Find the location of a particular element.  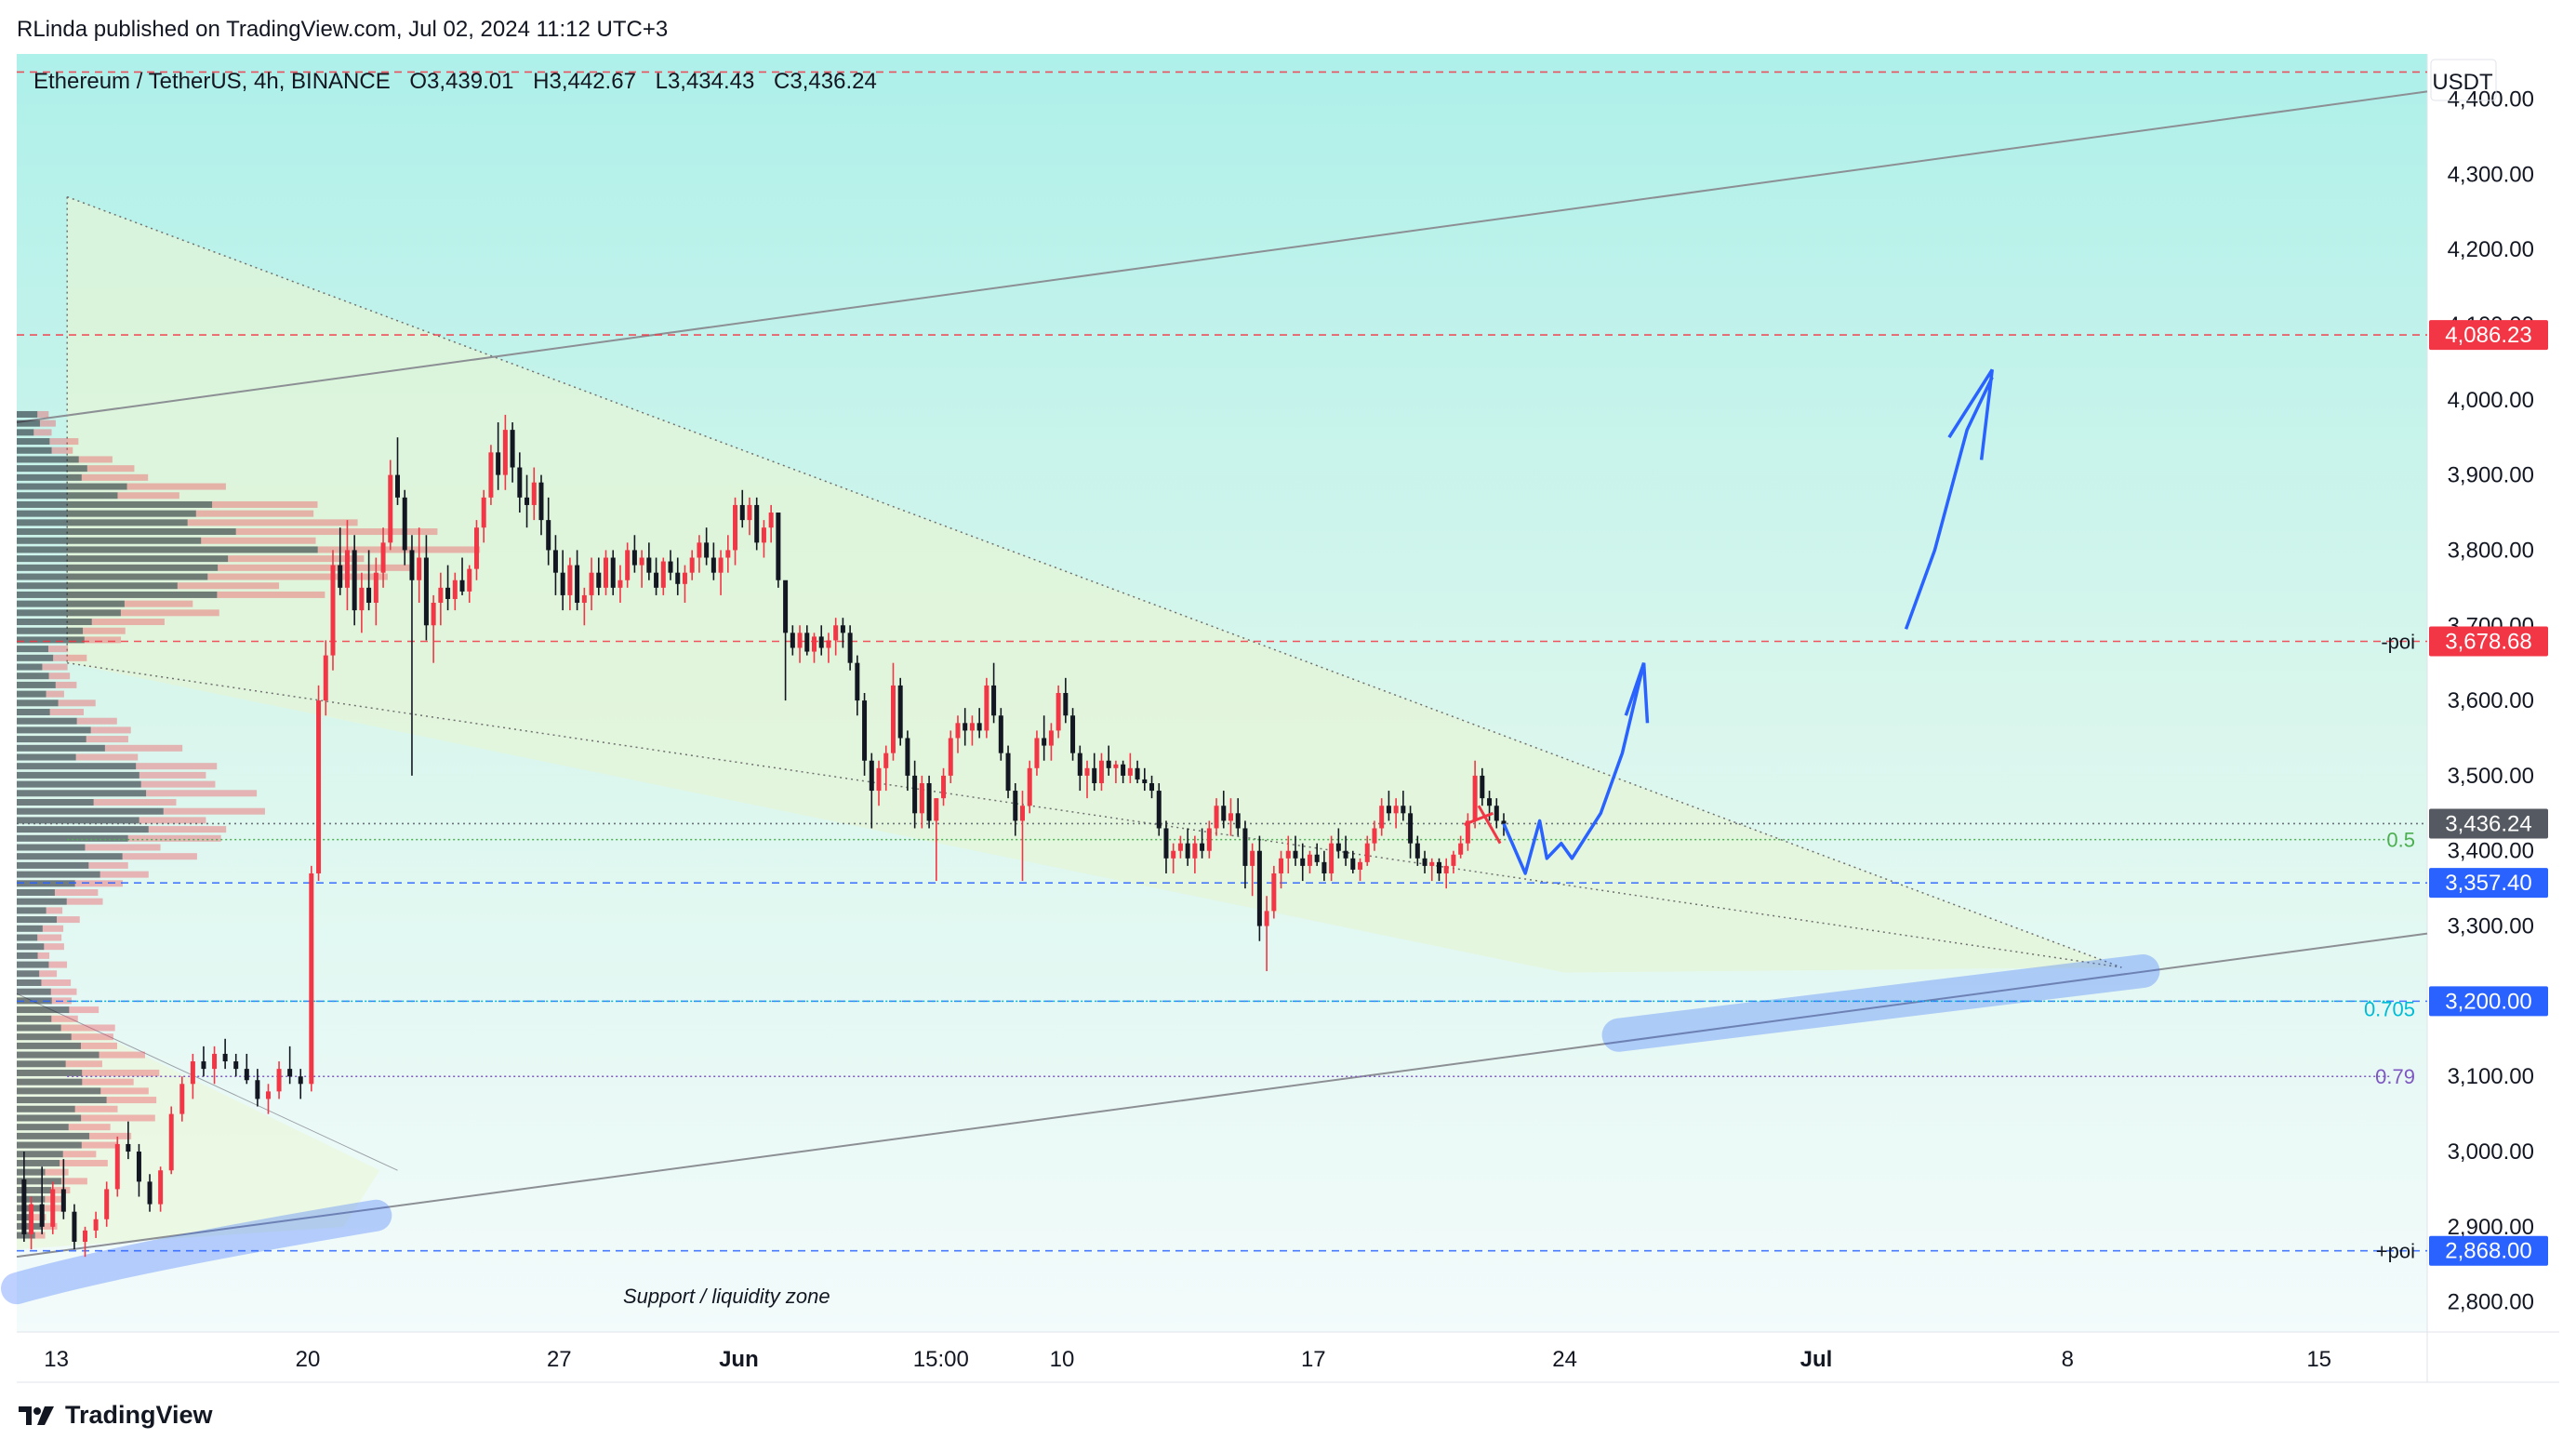

tradingview-brand: TradingView is located at coordinates (115, 1415).